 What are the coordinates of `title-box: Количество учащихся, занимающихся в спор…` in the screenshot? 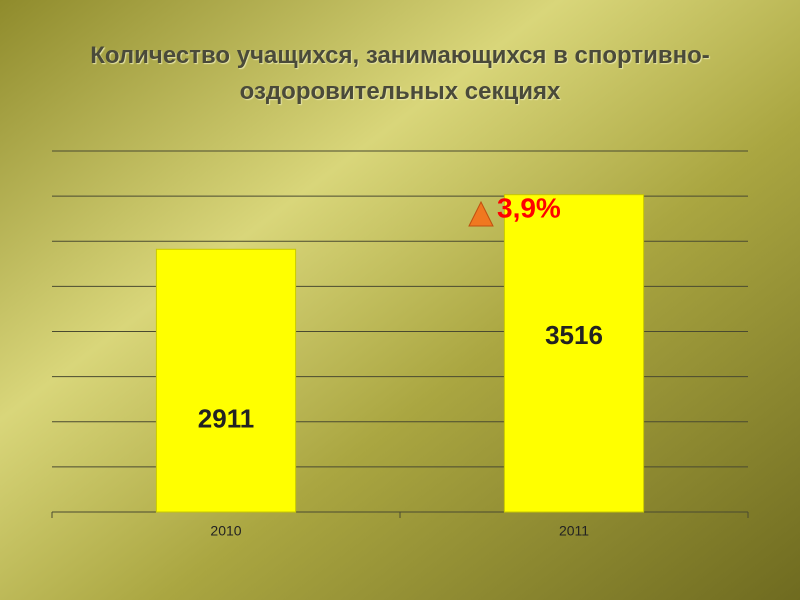 It's located at (400, 73).